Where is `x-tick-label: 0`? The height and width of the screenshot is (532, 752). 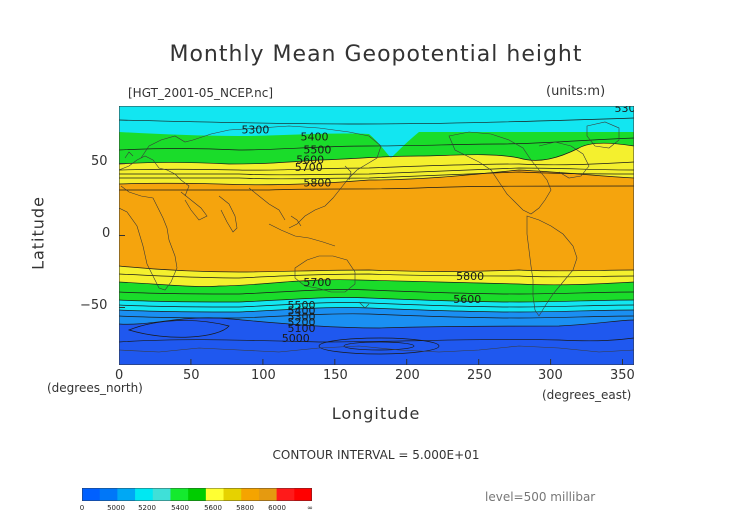
x-tick-label: 0 is located at coordinates (119, 375).